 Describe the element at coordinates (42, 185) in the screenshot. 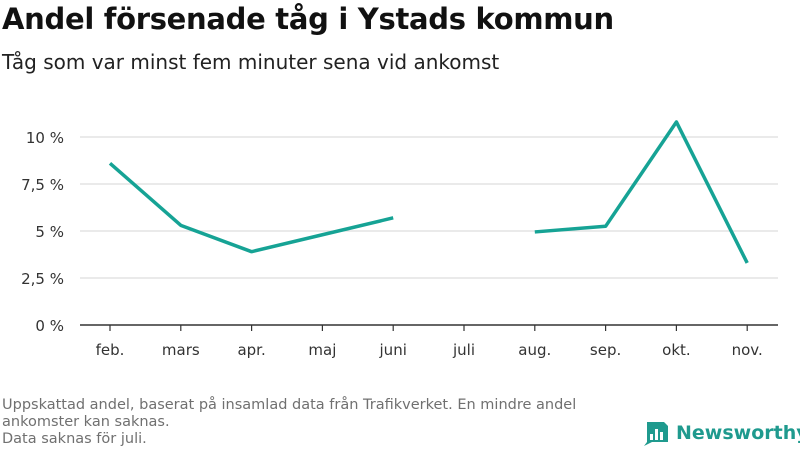

I see `y-tick-label: 7,5 %` at that location.